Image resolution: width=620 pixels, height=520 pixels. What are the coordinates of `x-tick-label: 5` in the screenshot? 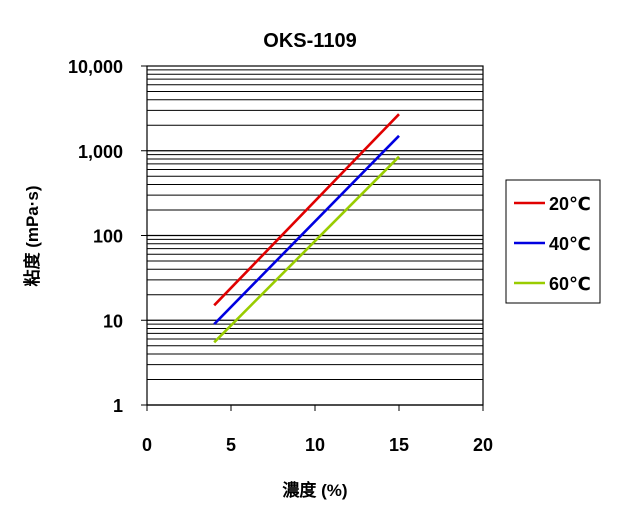 It's located at (231, 445).